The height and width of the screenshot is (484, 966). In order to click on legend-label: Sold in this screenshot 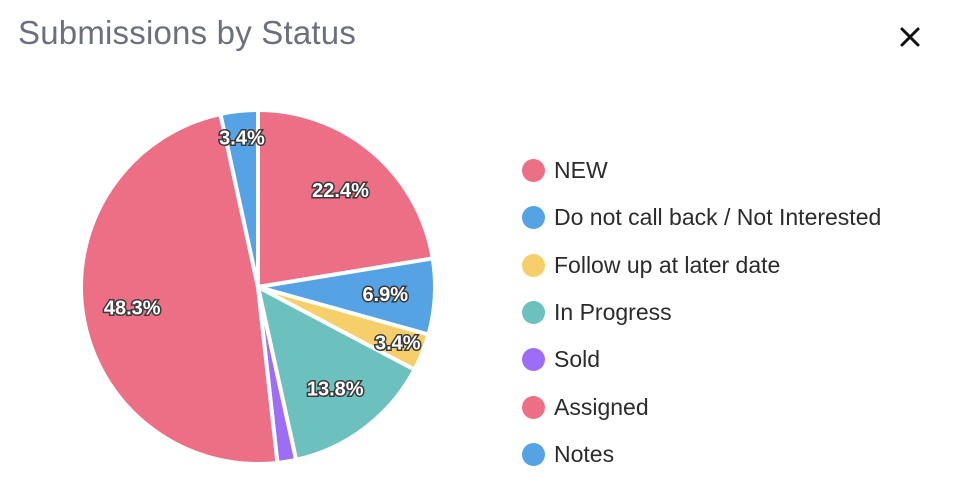, I will do `click(577, 359)`.